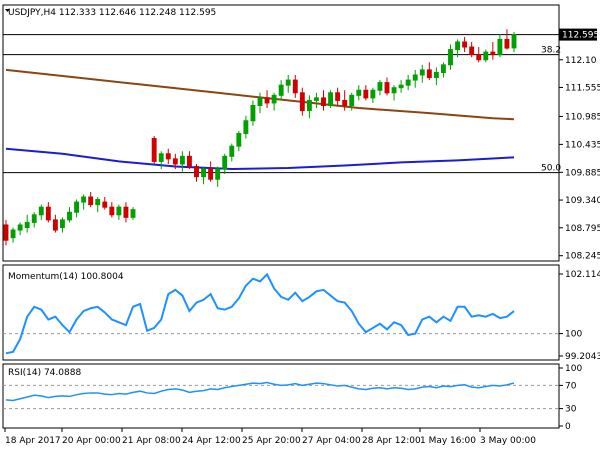 The image size is (600, 454). Describe the element at coordinates (44, 373) in the screenshot. I see `rsi-title: RSI(14) 74.0888` at that location.